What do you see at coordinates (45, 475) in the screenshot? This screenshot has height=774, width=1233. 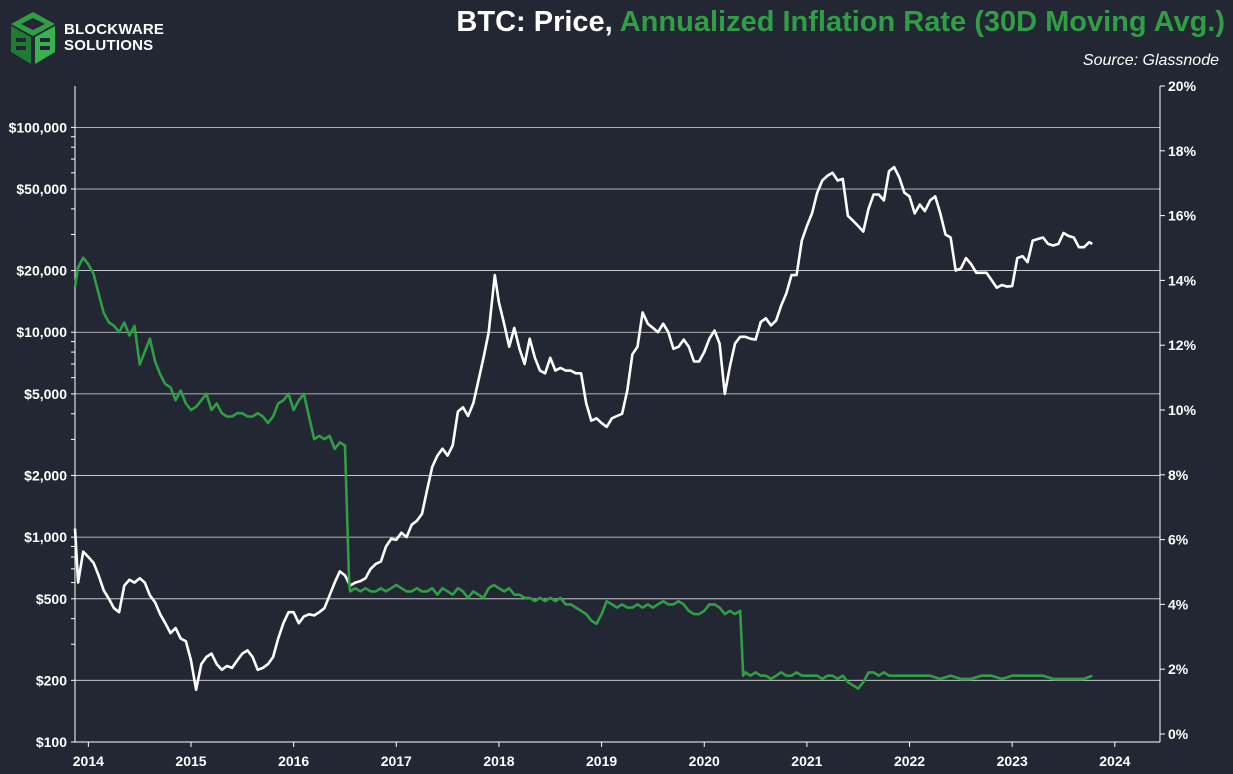 I see `left-tick-label: $2,000` at bounding box center [45, 475].